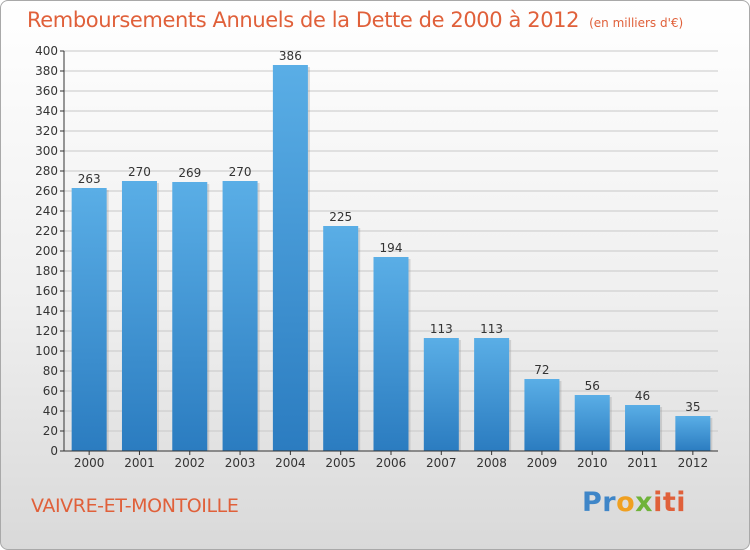 This screenshot has width=750, height=550. I want to click on logo-part-1: Pr, so click(599, 502).